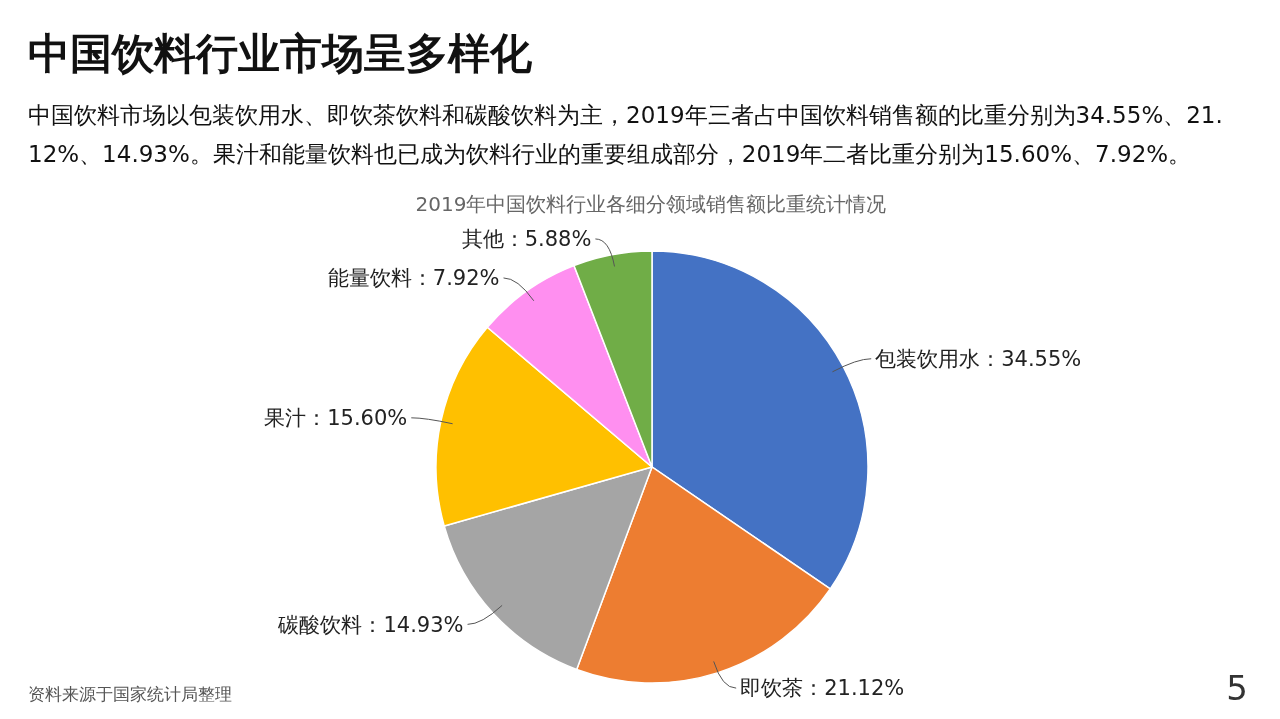  What do you see at coordinates (370, 624) in the screenshot?
I see `slice-label: 碳酸饮料：14.93%` at bounding box center [370, 624].